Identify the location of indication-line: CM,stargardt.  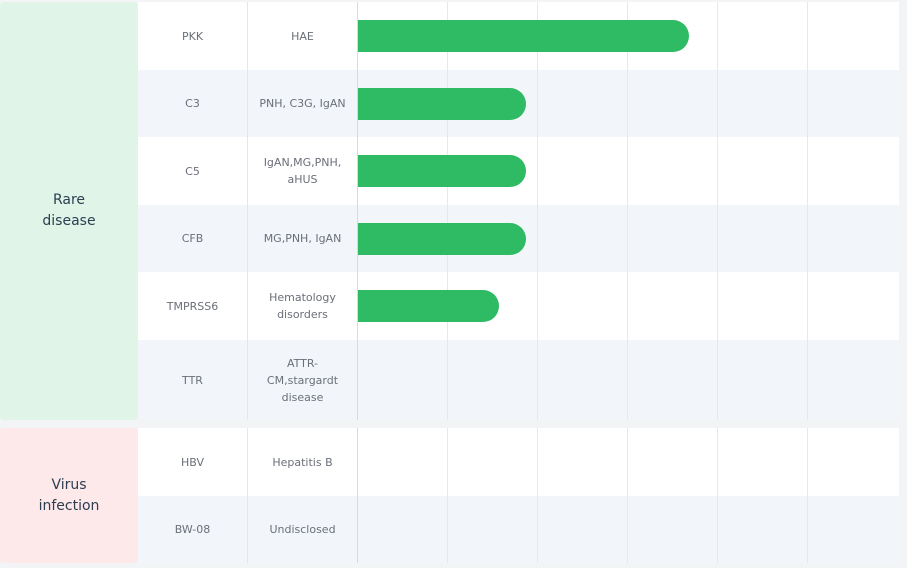
(302, 380).